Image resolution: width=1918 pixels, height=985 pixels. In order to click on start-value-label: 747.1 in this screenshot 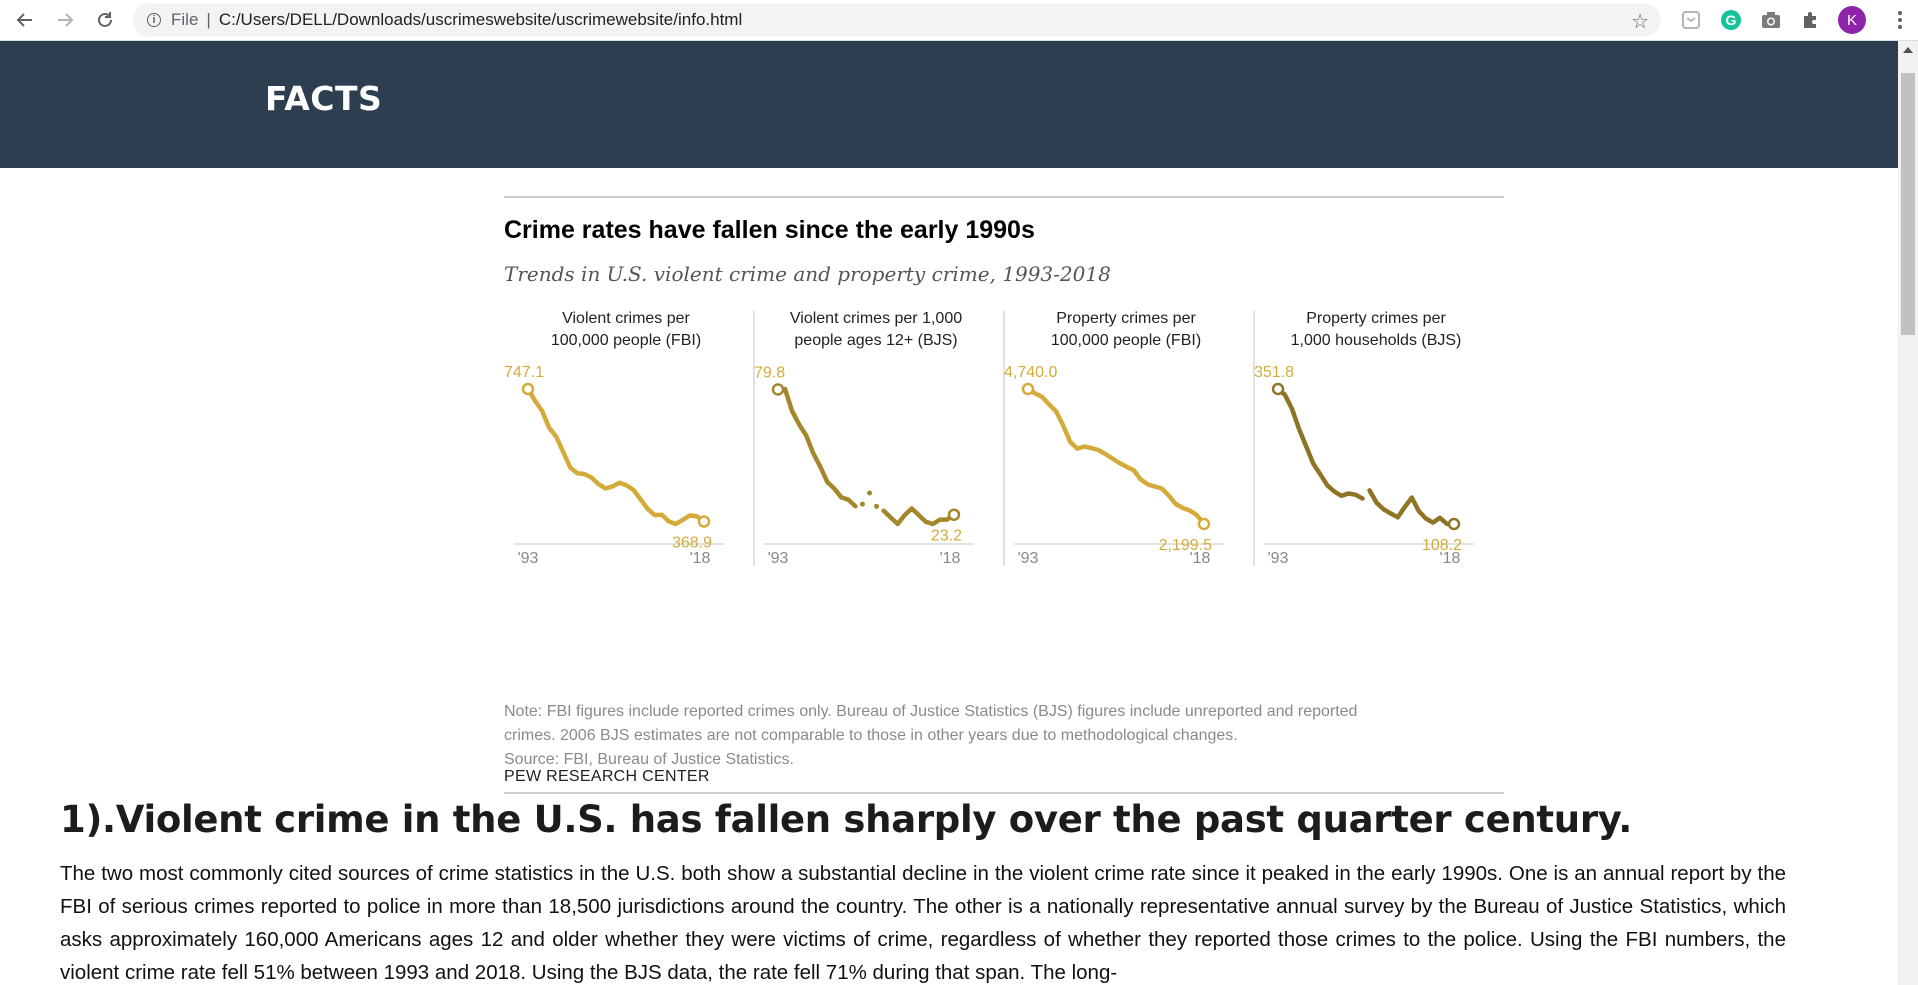, I will do `click(524, 372)`.